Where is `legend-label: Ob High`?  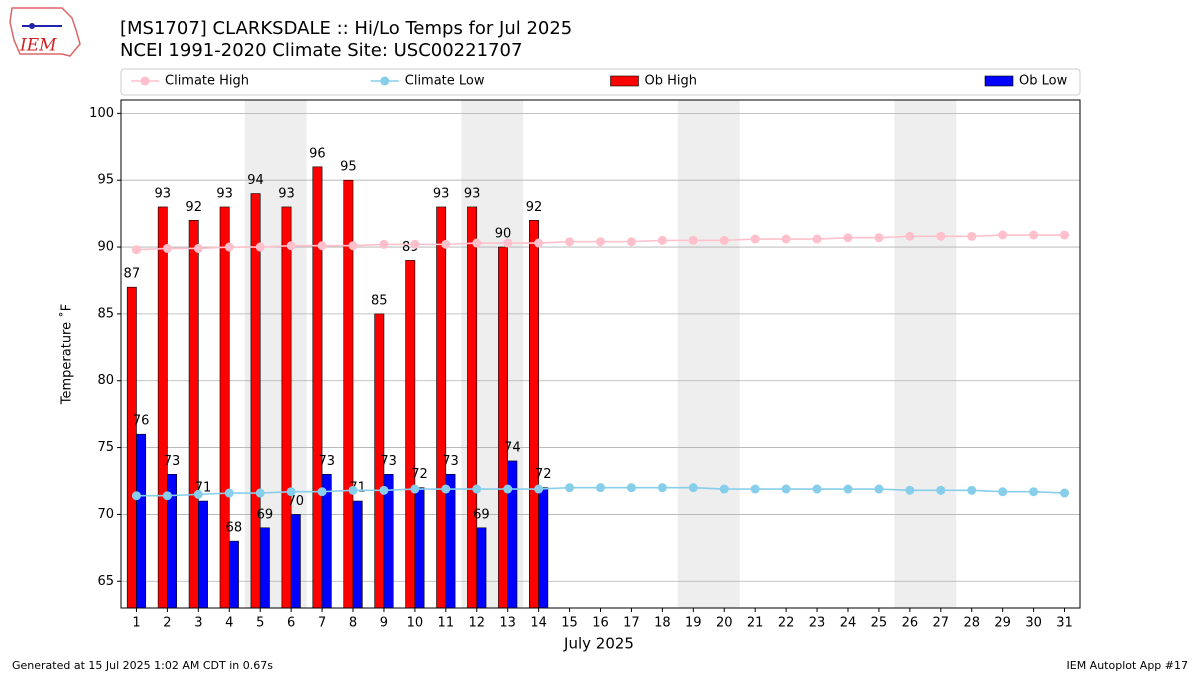 legend-label: Ob High is located at coordinates (671, 81).